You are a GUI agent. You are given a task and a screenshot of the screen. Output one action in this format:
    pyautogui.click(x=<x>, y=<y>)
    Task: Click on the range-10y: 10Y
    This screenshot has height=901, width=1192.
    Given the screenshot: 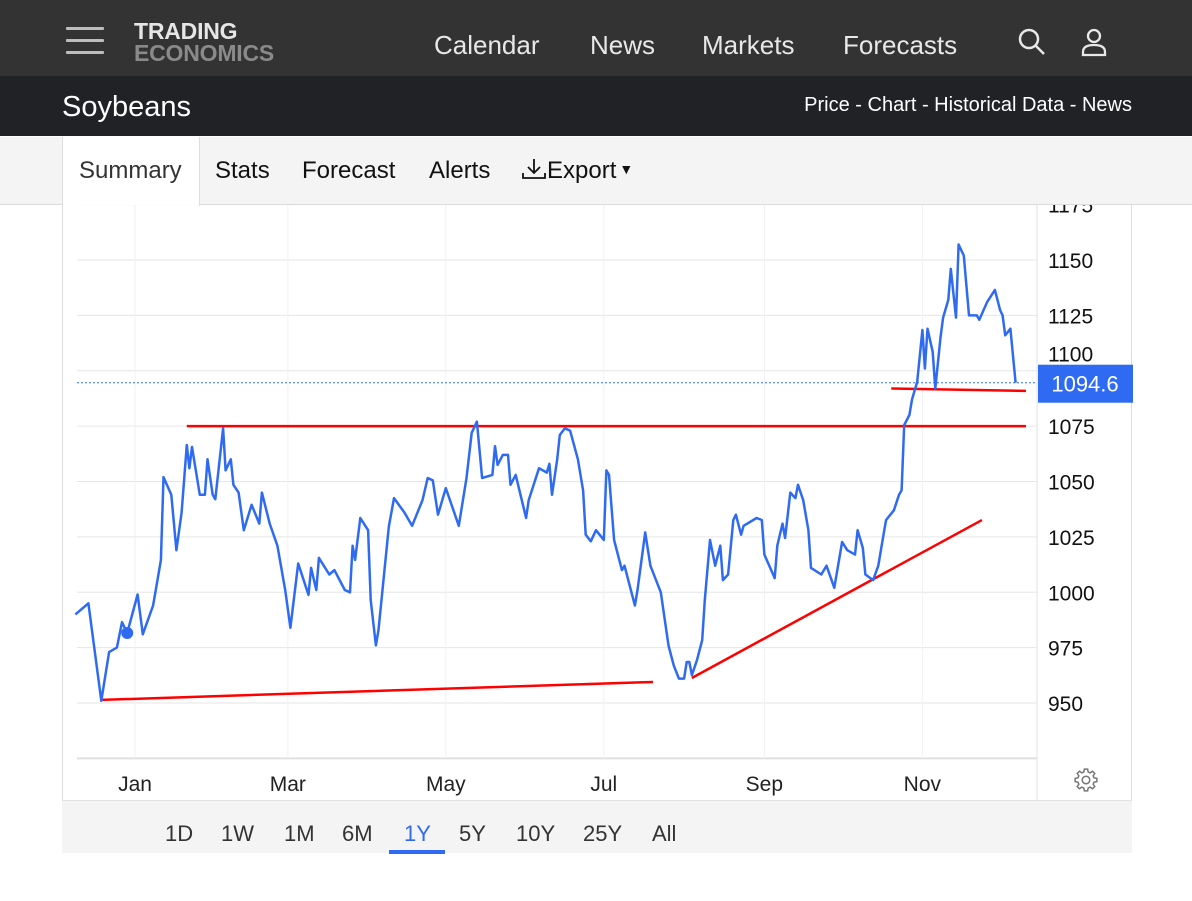 What is the action you would take?
    pyautogui.click(x=536, y=833)
    